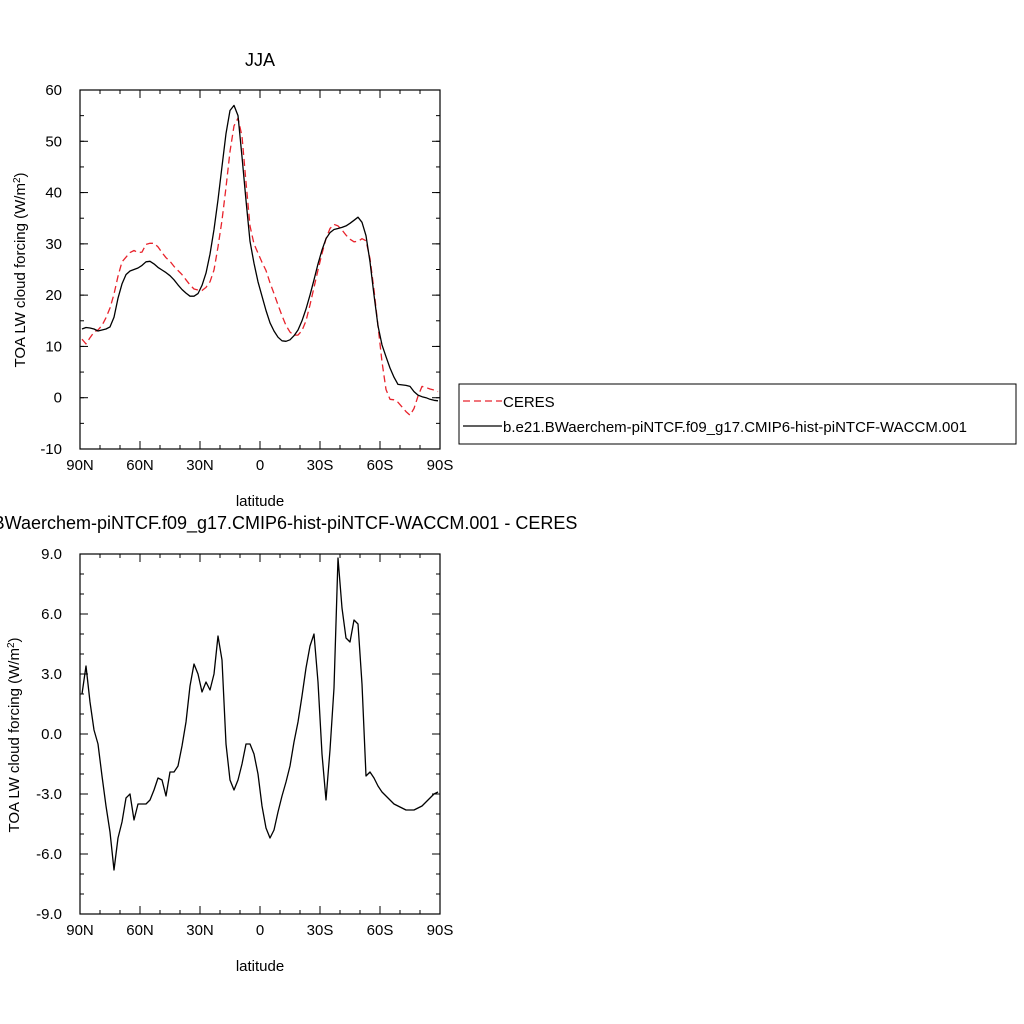 This screenshot has width=1024, height=1024. What do you see at coordinates (53, 90) in the screenshot?
I see `y-tick-label: 60` at bounding box center [53, 90].